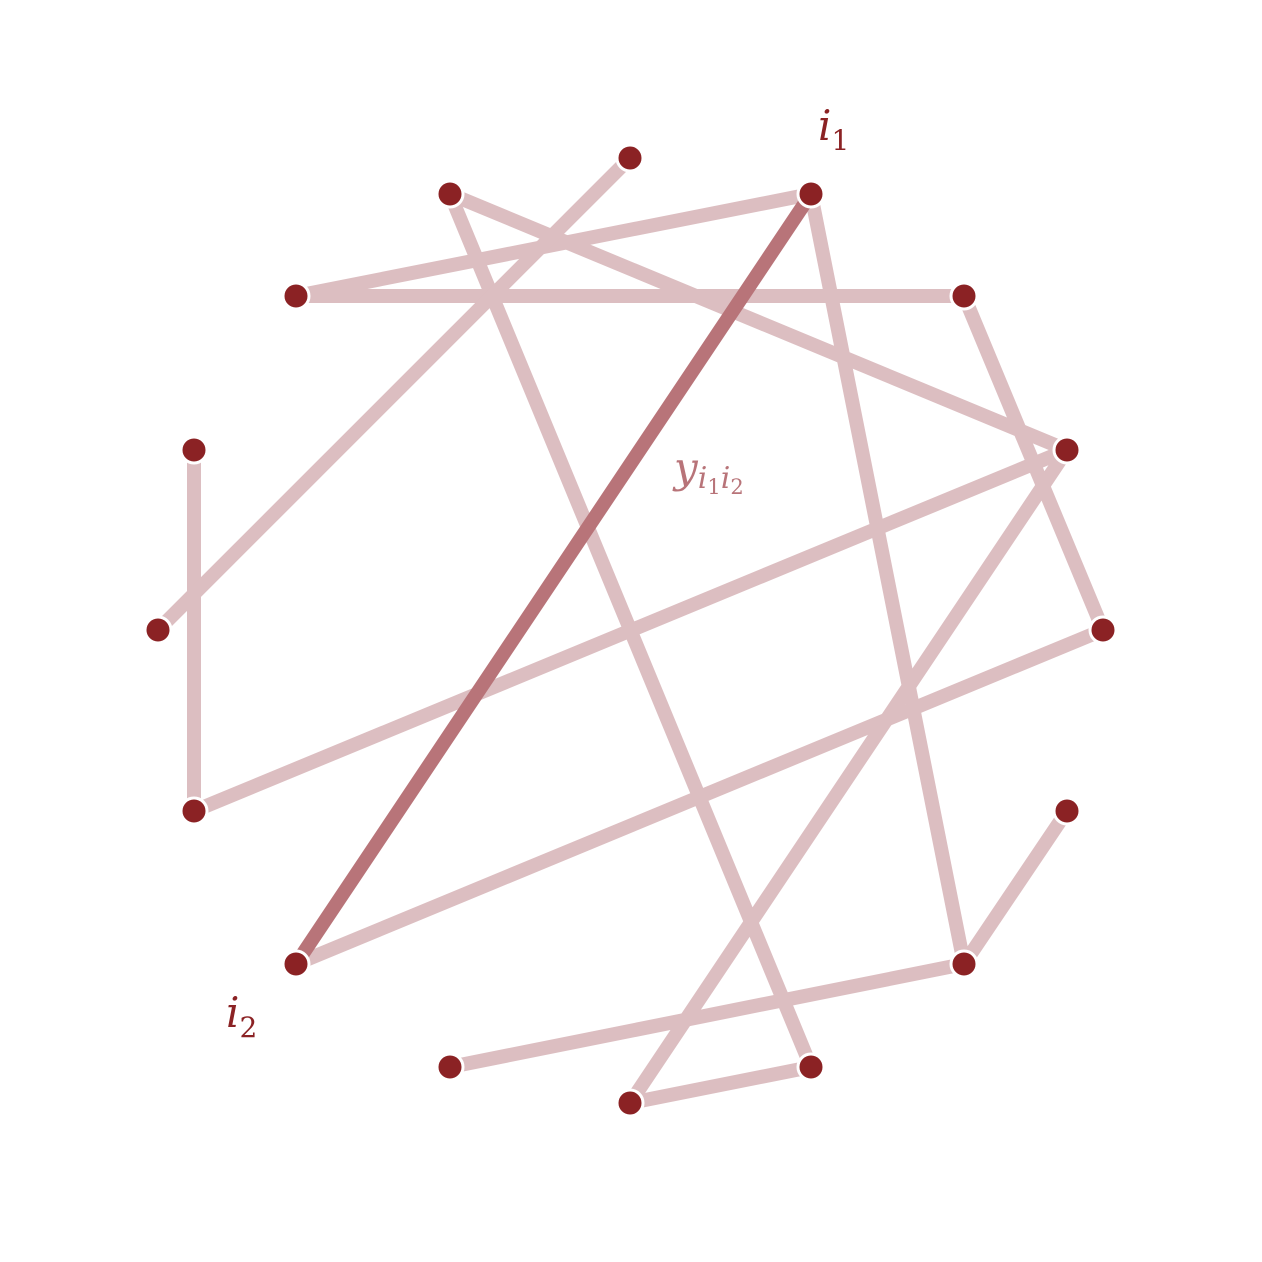  Describe the element at coordinates (1015, 887) in the screenshot. I see `edge-n10-n9` at that location.